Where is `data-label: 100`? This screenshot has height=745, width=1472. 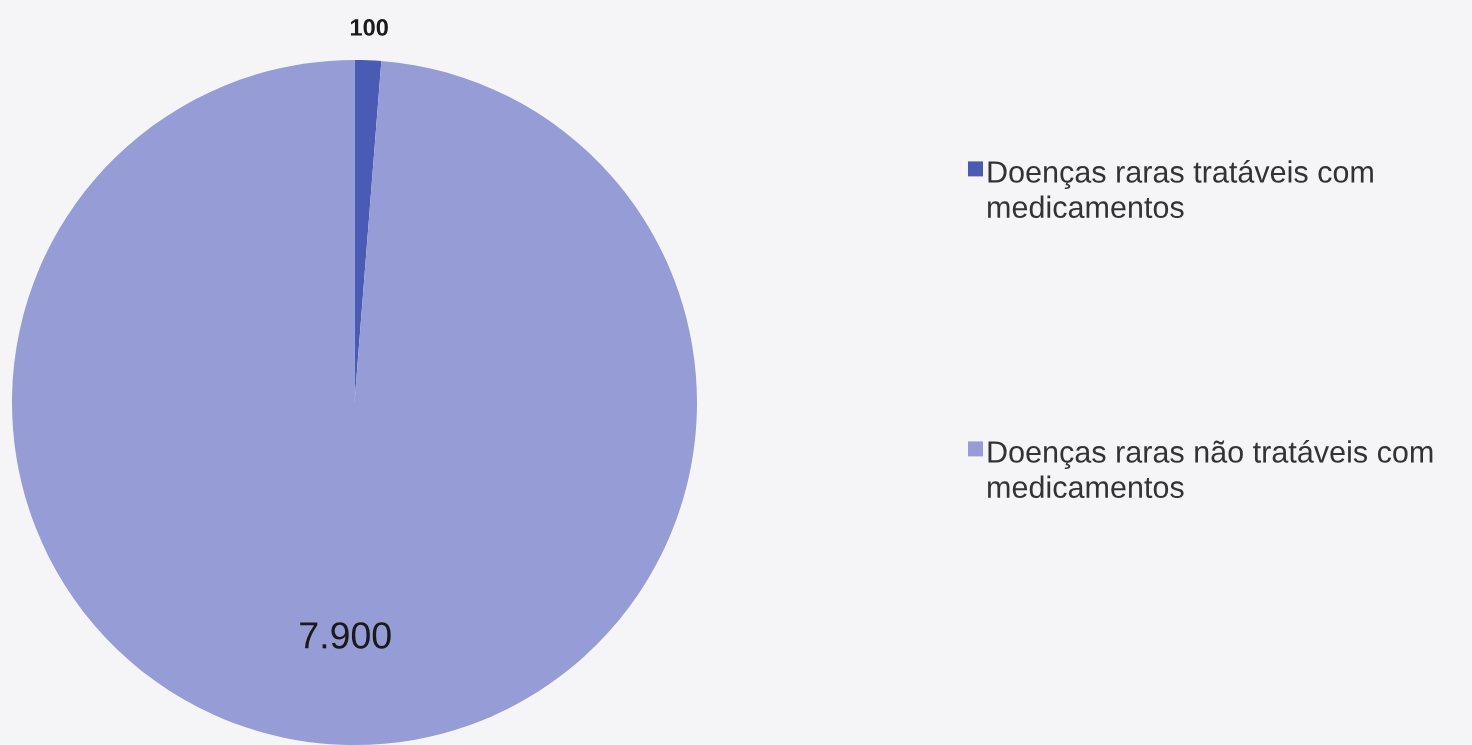 data-label: 100 is located at coordinates (369, 27).